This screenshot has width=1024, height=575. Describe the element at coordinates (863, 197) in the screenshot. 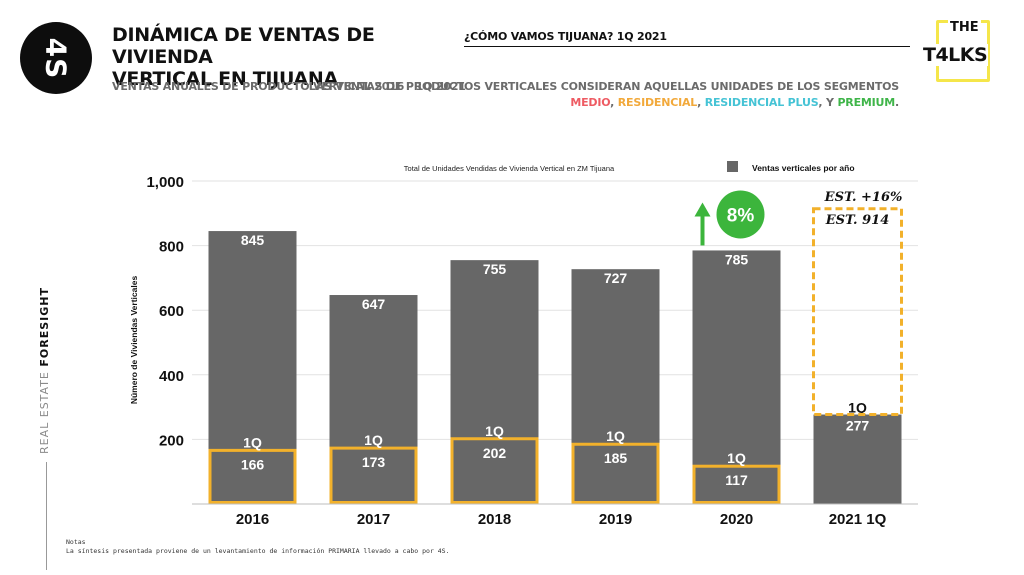

I see `estimate-change-label: EST. +16%` at that location.